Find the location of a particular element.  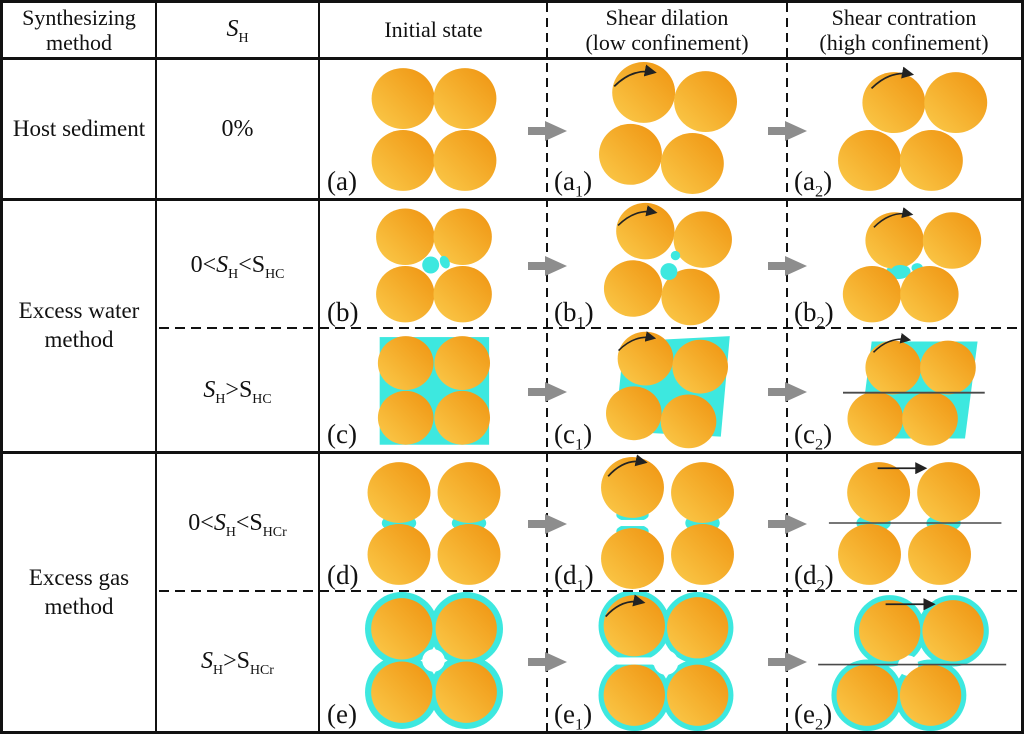

method-excess-water: Excess water method is located at coordinates (80, 327).